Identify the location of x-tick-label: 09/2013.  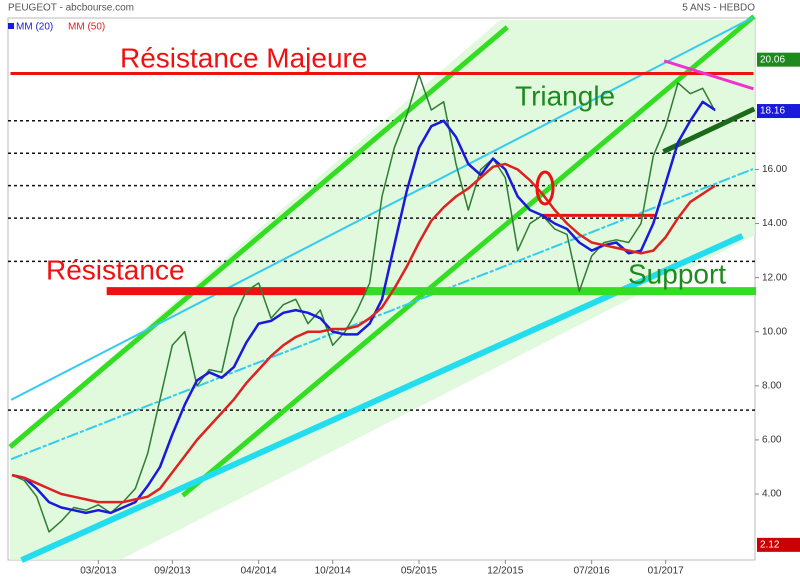
(172, 571).